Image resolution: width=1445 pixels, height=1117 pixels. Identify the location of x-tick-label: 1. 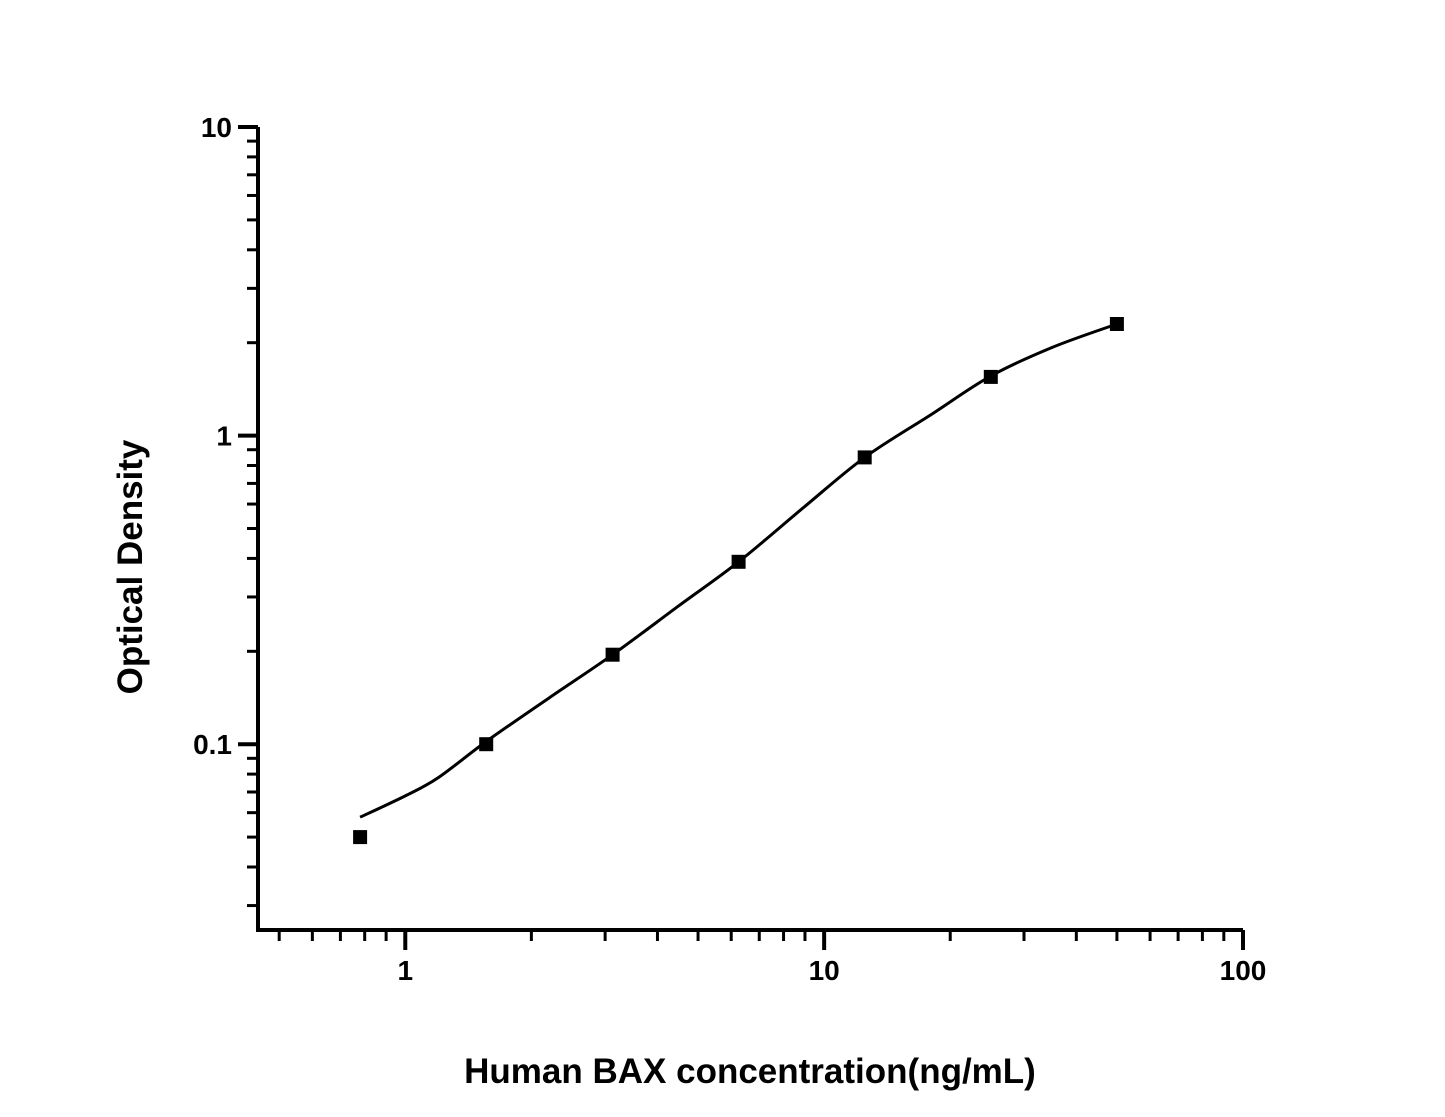
(405, 970).